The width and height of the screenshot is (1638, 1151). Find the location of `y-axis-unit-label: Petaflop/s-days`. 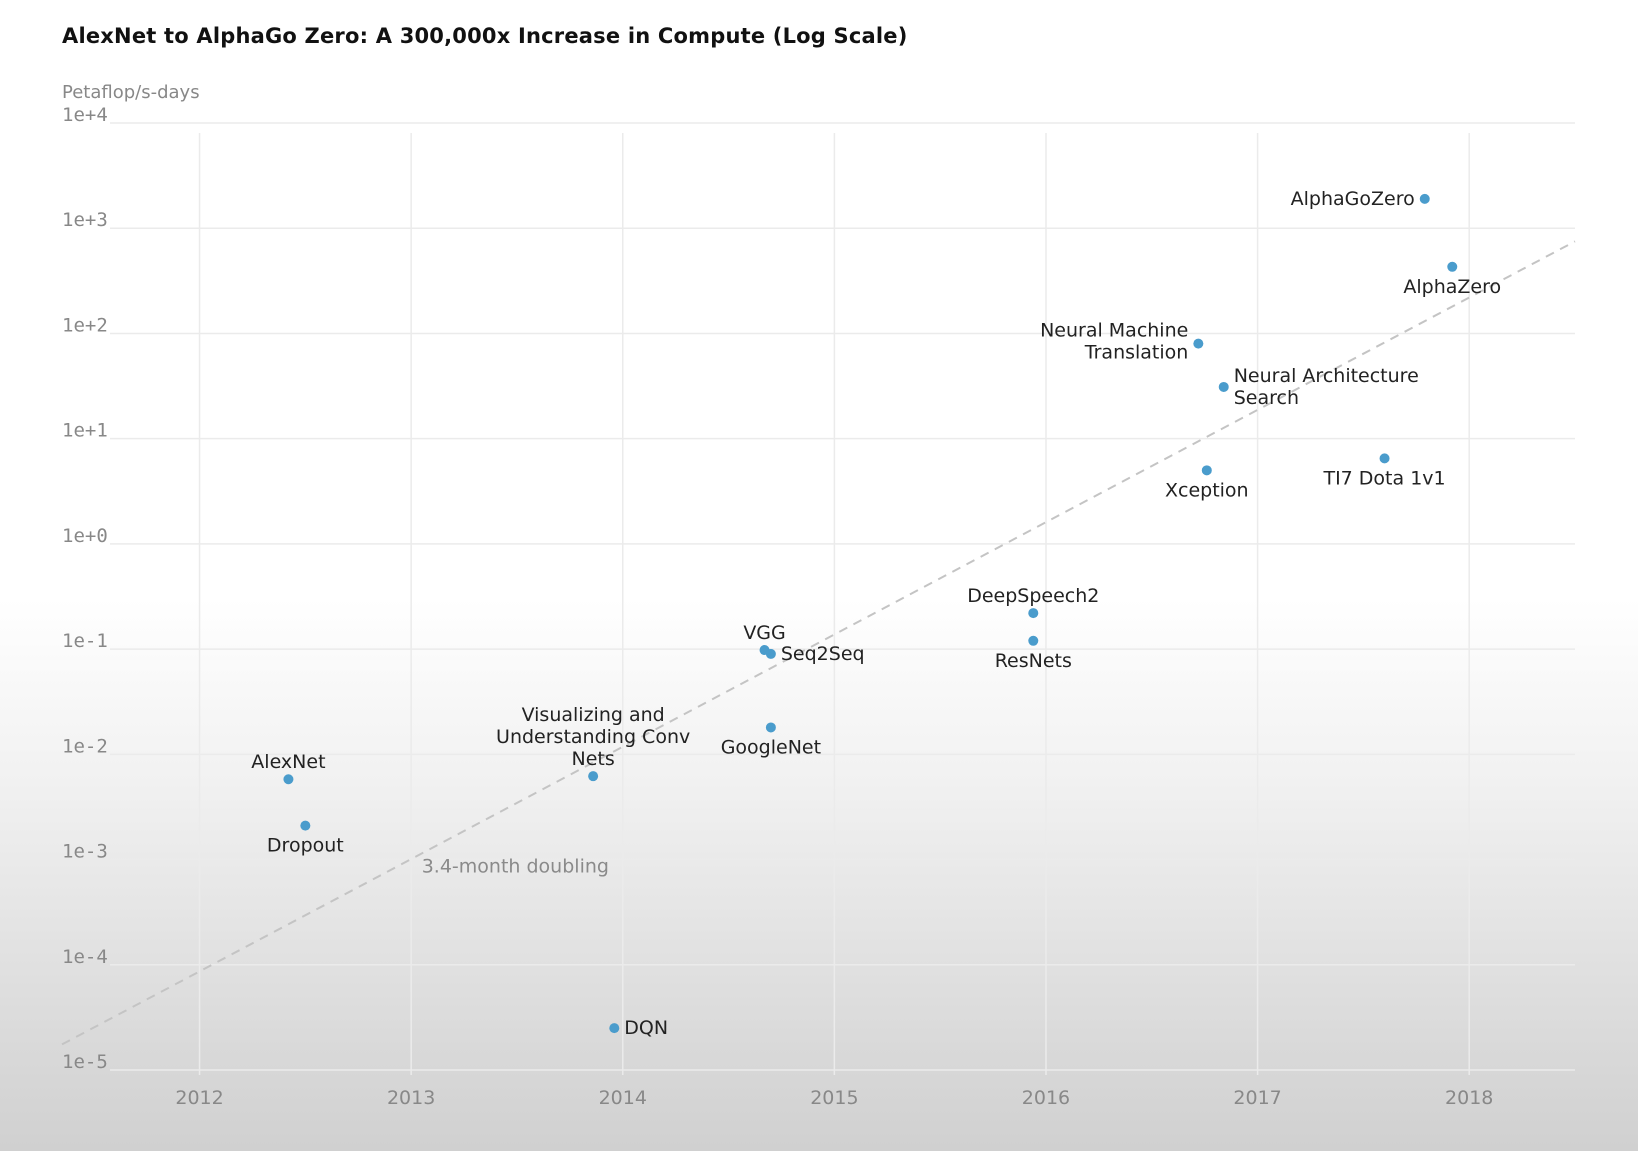

y-axis-unit-label: Petaflop/s-days is located at coordinates (131, 92).